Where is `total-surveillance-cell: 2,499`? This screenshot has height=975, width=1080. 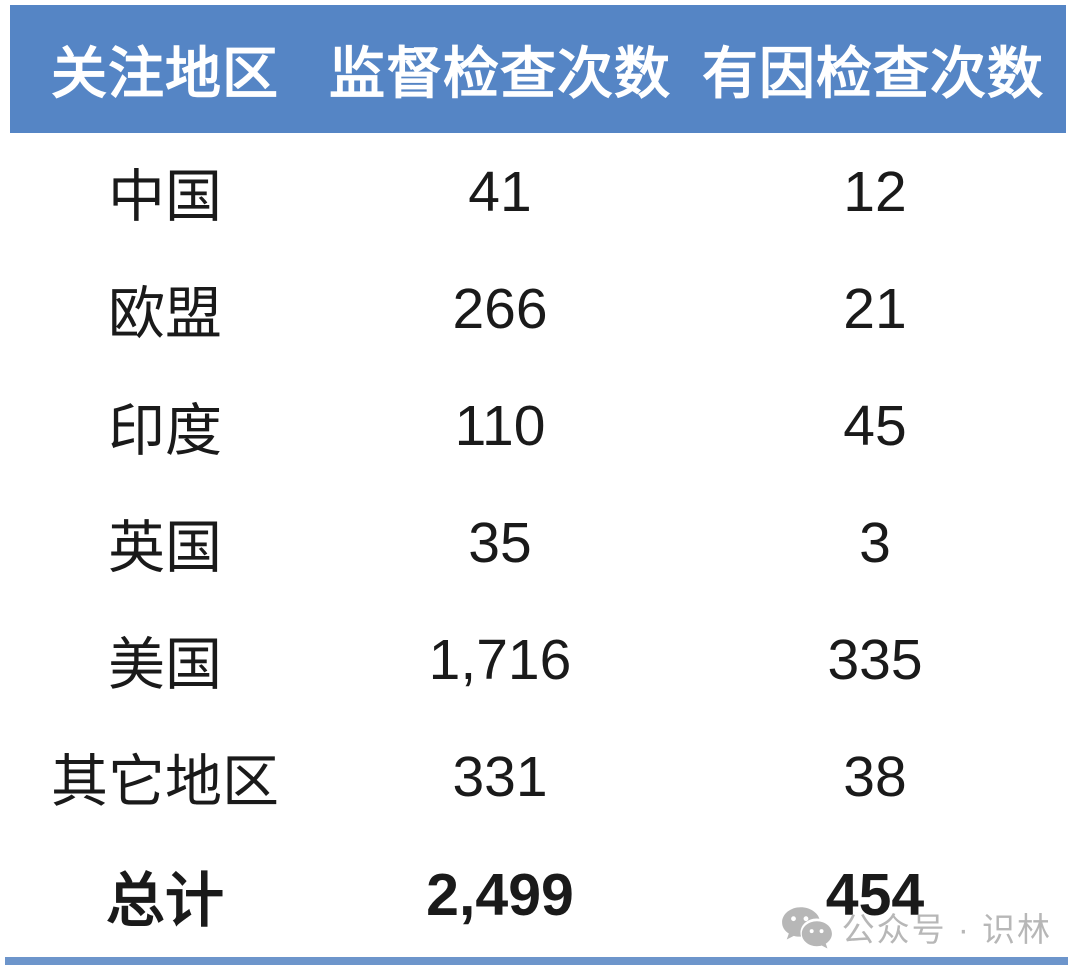 total-surveillance-cell: 2,499 is located at coordinates (500, 895).